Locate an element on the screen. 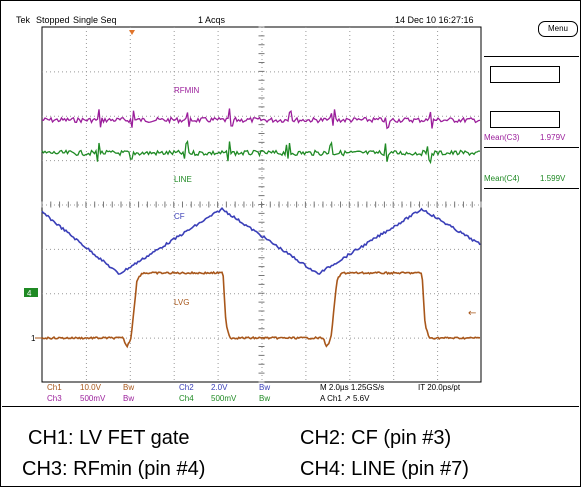  measurement-1-value: 1.979V is located at coordinates (553, 137).